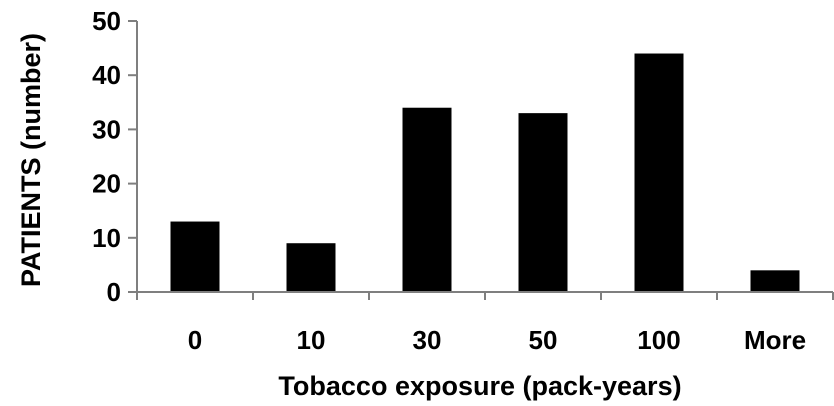  I want to click on y-tick-label: 40, so click(106, 75).